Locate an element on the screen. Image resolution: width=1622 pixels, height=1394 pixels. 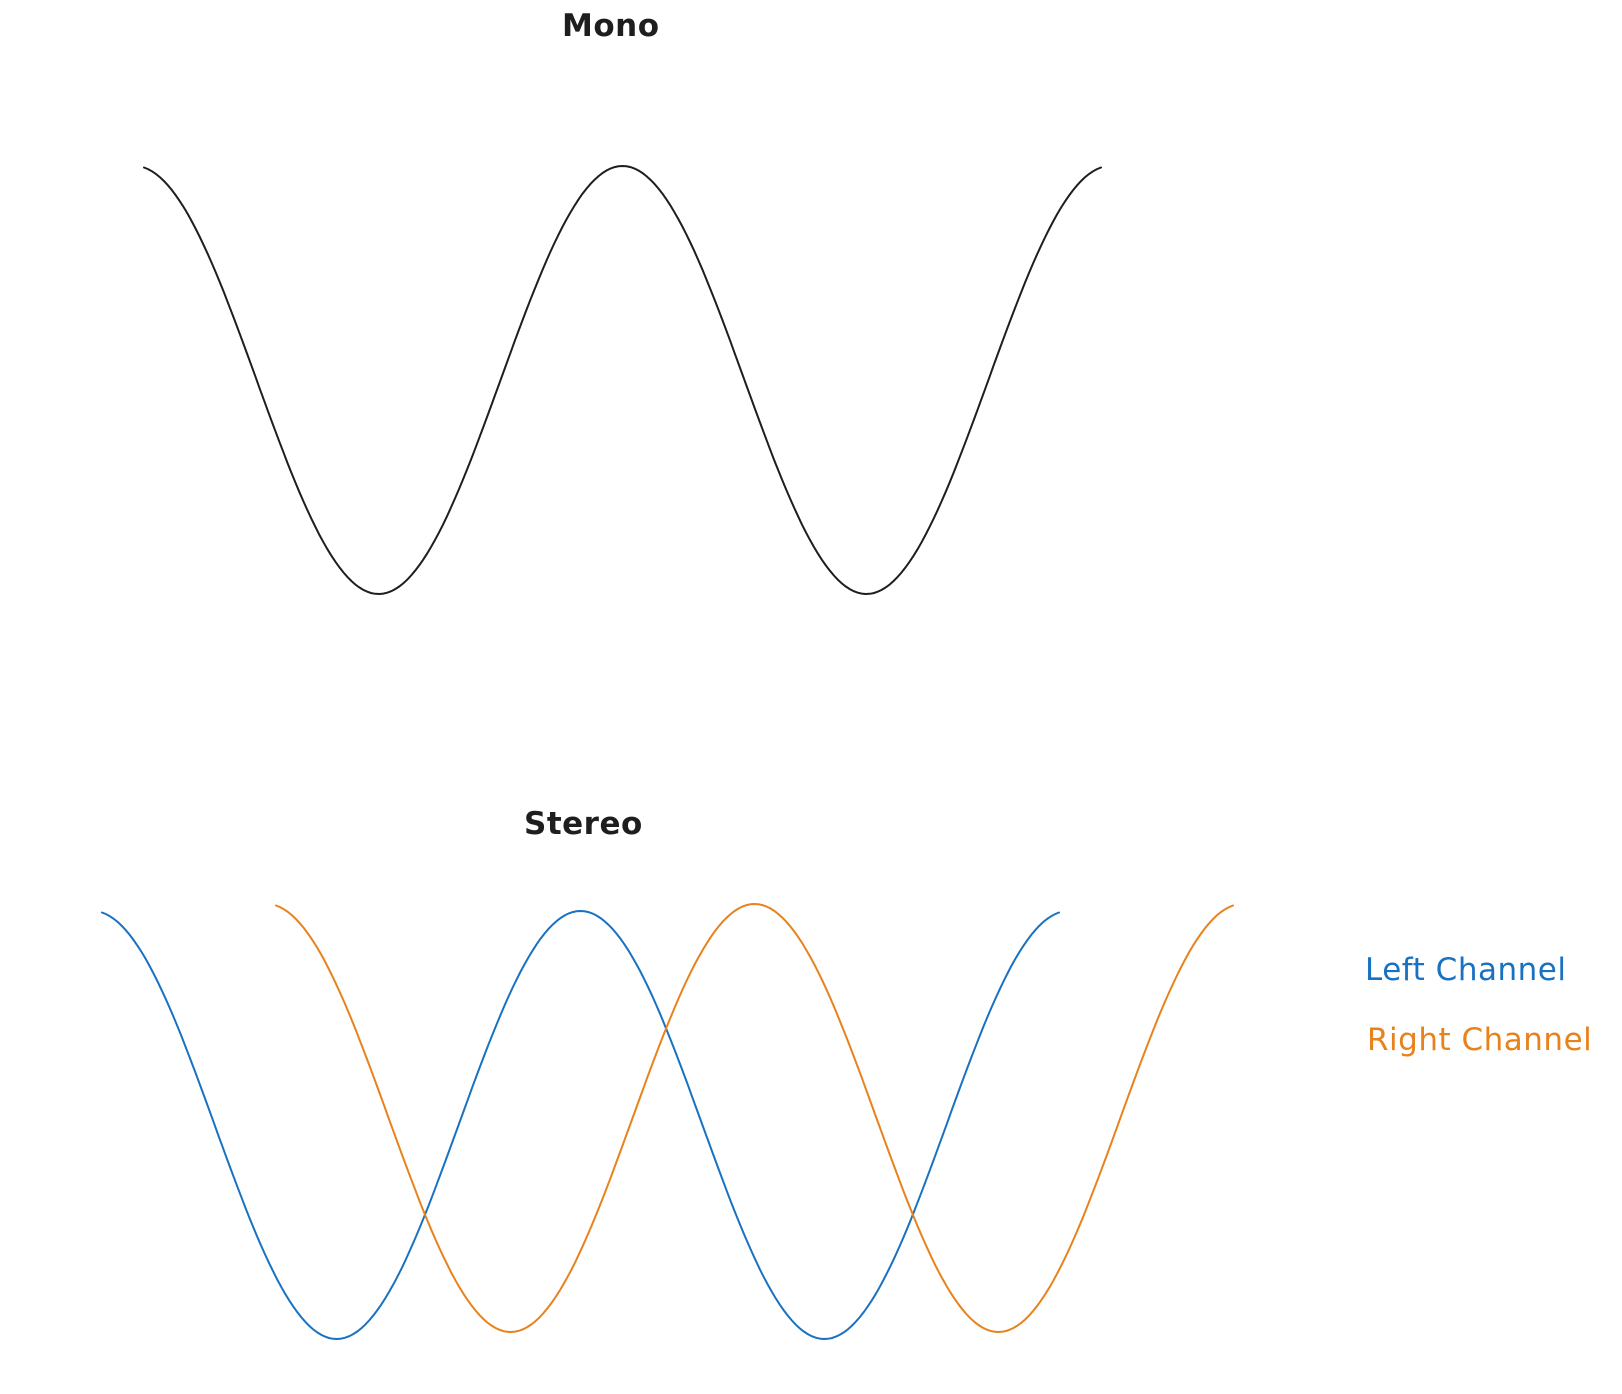
legend-right-channel: Right Channel is located at coordinates (1480, 1040).